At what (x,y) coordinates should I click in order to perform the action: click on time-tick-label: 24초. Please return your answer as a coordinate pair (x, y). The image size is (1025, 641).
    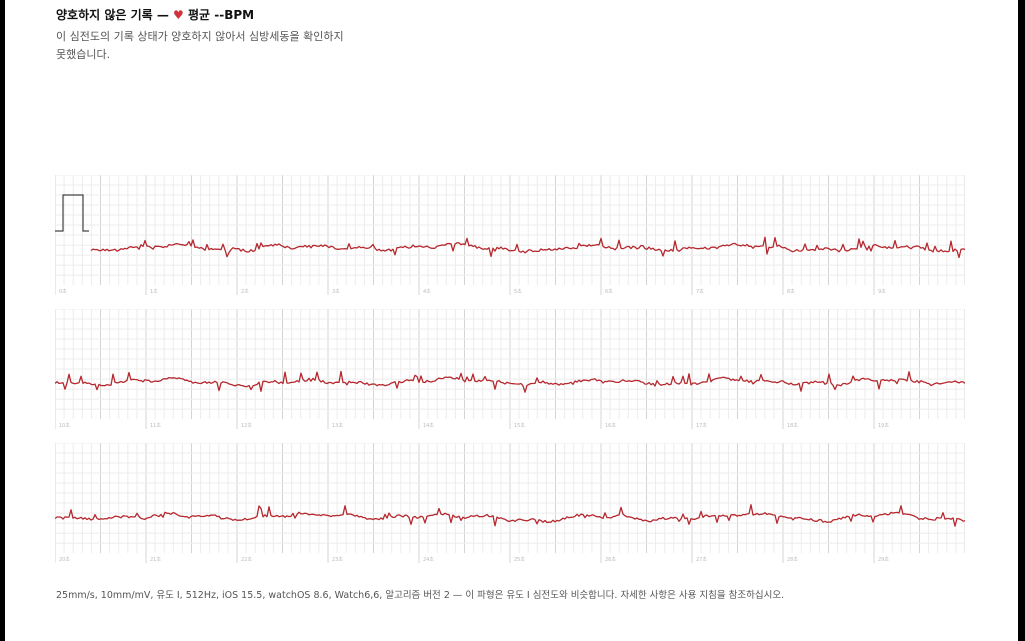
    Looking at the image, I should click on (428, 560).